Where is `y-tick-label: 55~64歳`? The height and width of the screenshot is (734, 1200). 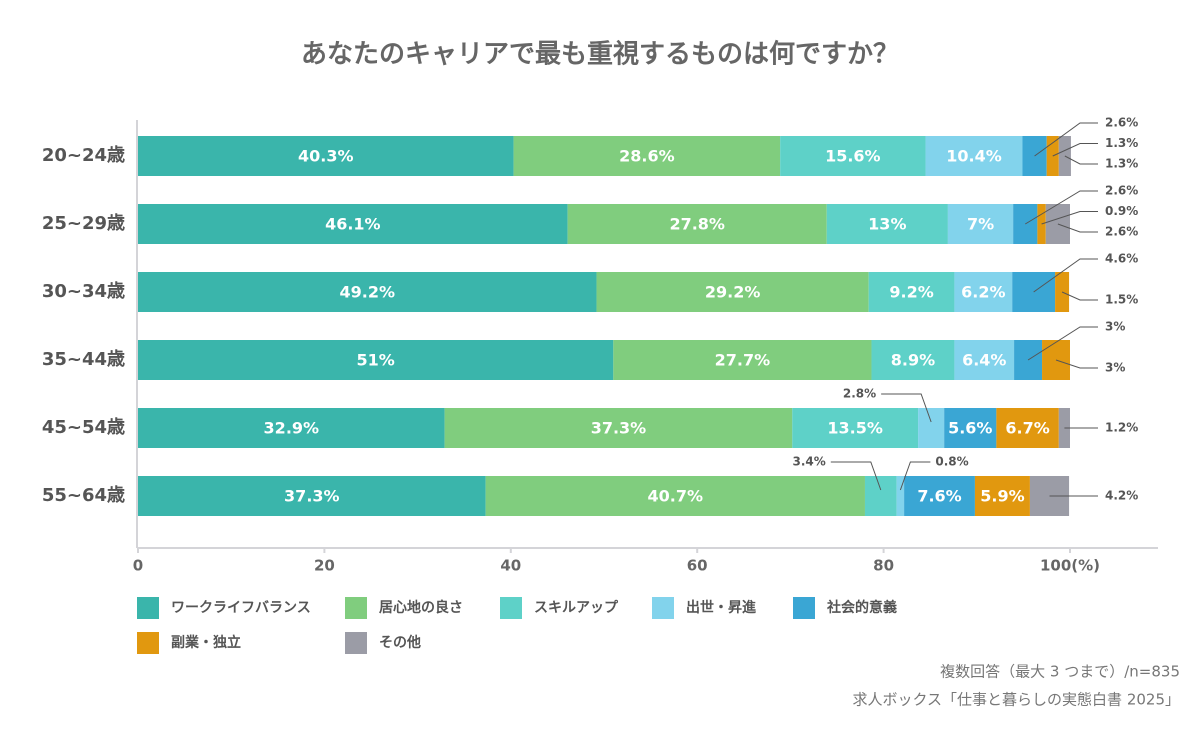 y-tick-label: 55~64歳 is located at coordinates (83, 495).